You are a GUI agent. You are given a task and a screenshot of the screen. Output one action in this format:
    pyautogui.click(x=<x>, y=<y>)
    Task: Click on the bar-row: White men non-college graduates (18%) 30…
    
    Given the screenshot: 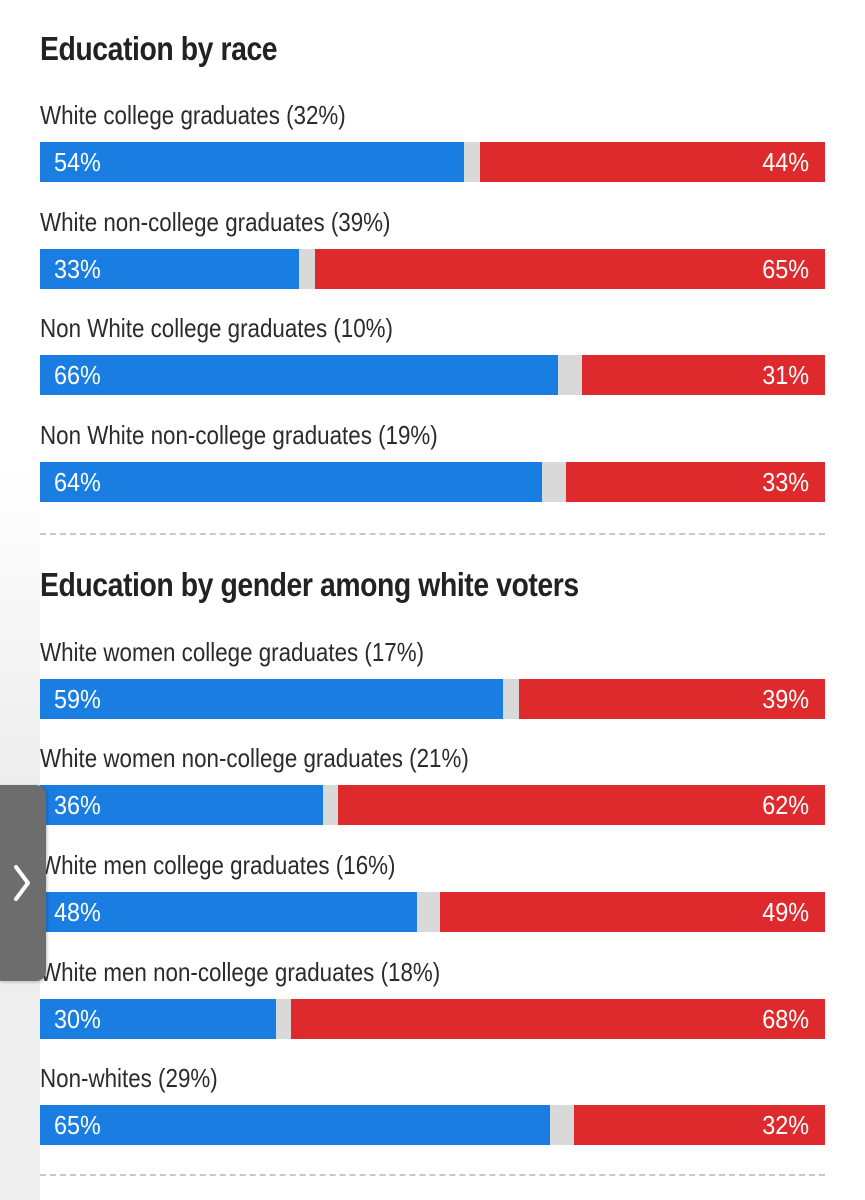 What is the action you would take?
    pyautogui.click(x=432, y=1001)
    